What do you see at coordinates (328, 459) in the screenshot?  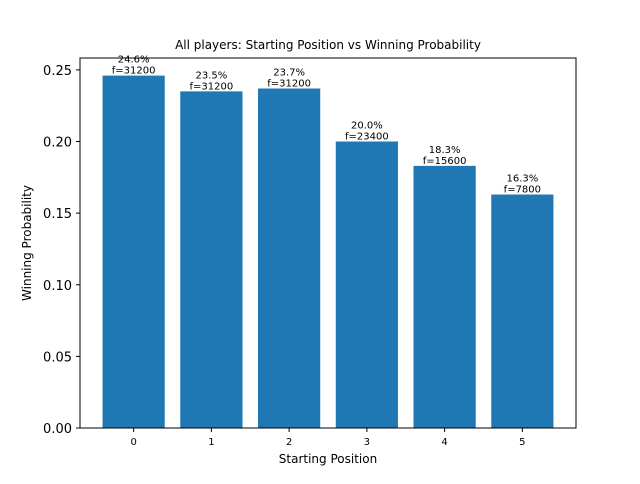 I see `x-axis-label: Starting Position` at bounding box center [328, 459].